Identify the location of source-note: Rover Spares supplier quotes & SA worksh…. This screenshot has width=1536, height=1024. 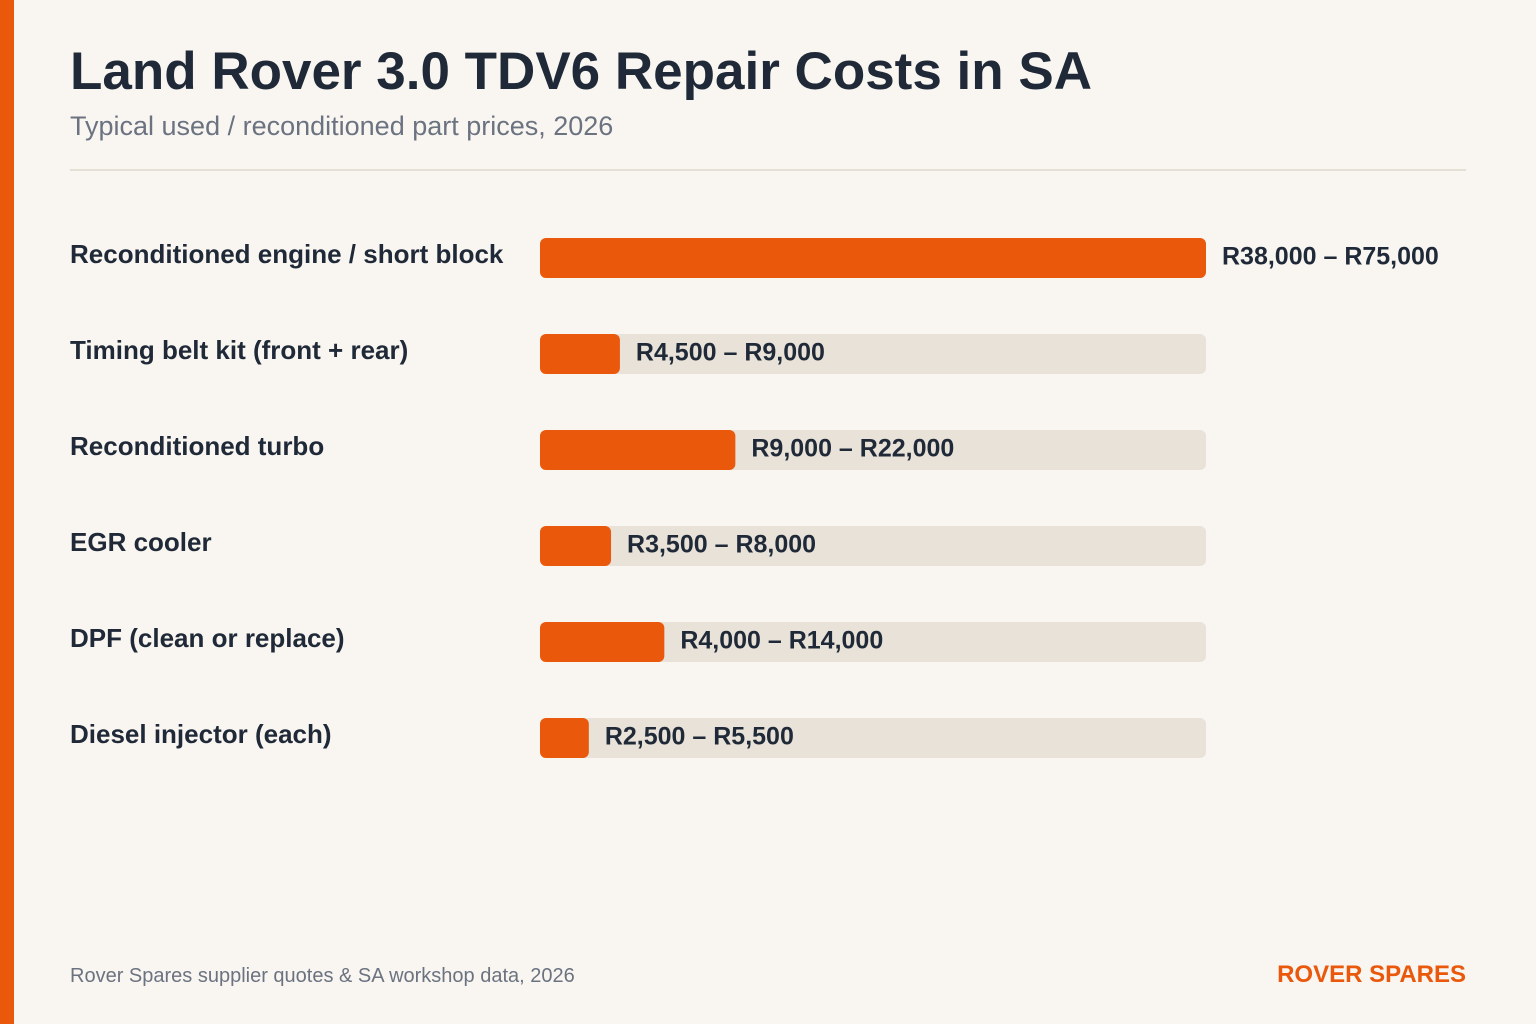
(322, 976).